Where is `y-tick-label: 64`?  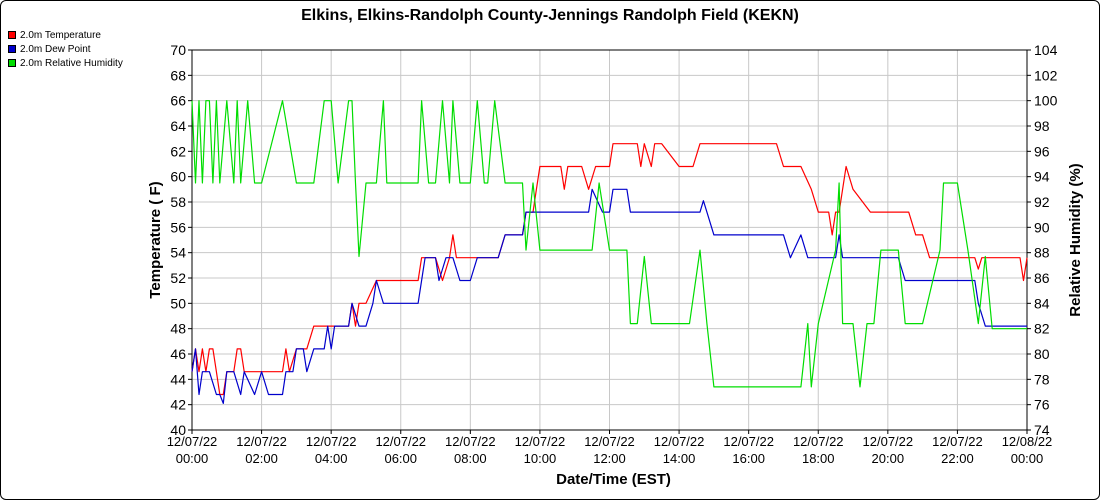
y-tick-label: 64 is located at coordinates (178, 126).